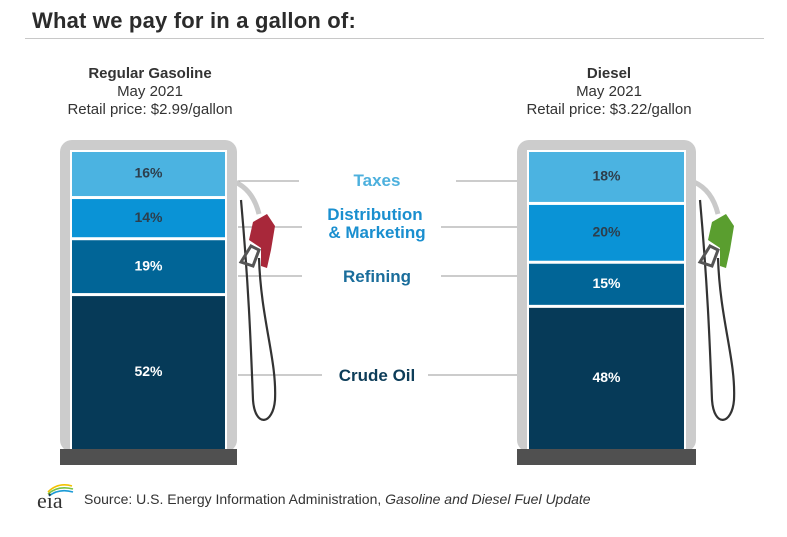 The height and width of the screenshot is (537, 787). I want to click on data-label: 18%, so click(606, 176).